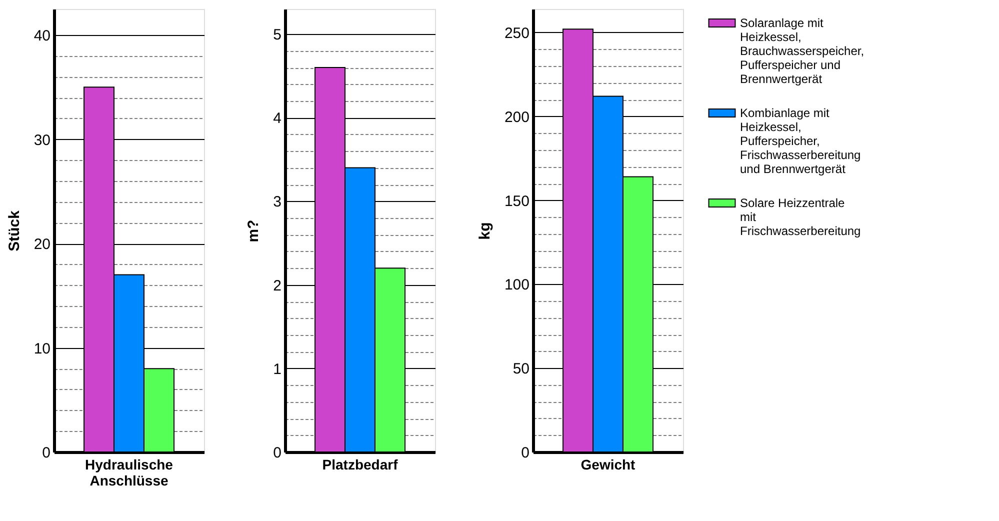  Describe the element at coordinates (485, 231) in the screenshot. I see `y-axis-title: kg` at that location.